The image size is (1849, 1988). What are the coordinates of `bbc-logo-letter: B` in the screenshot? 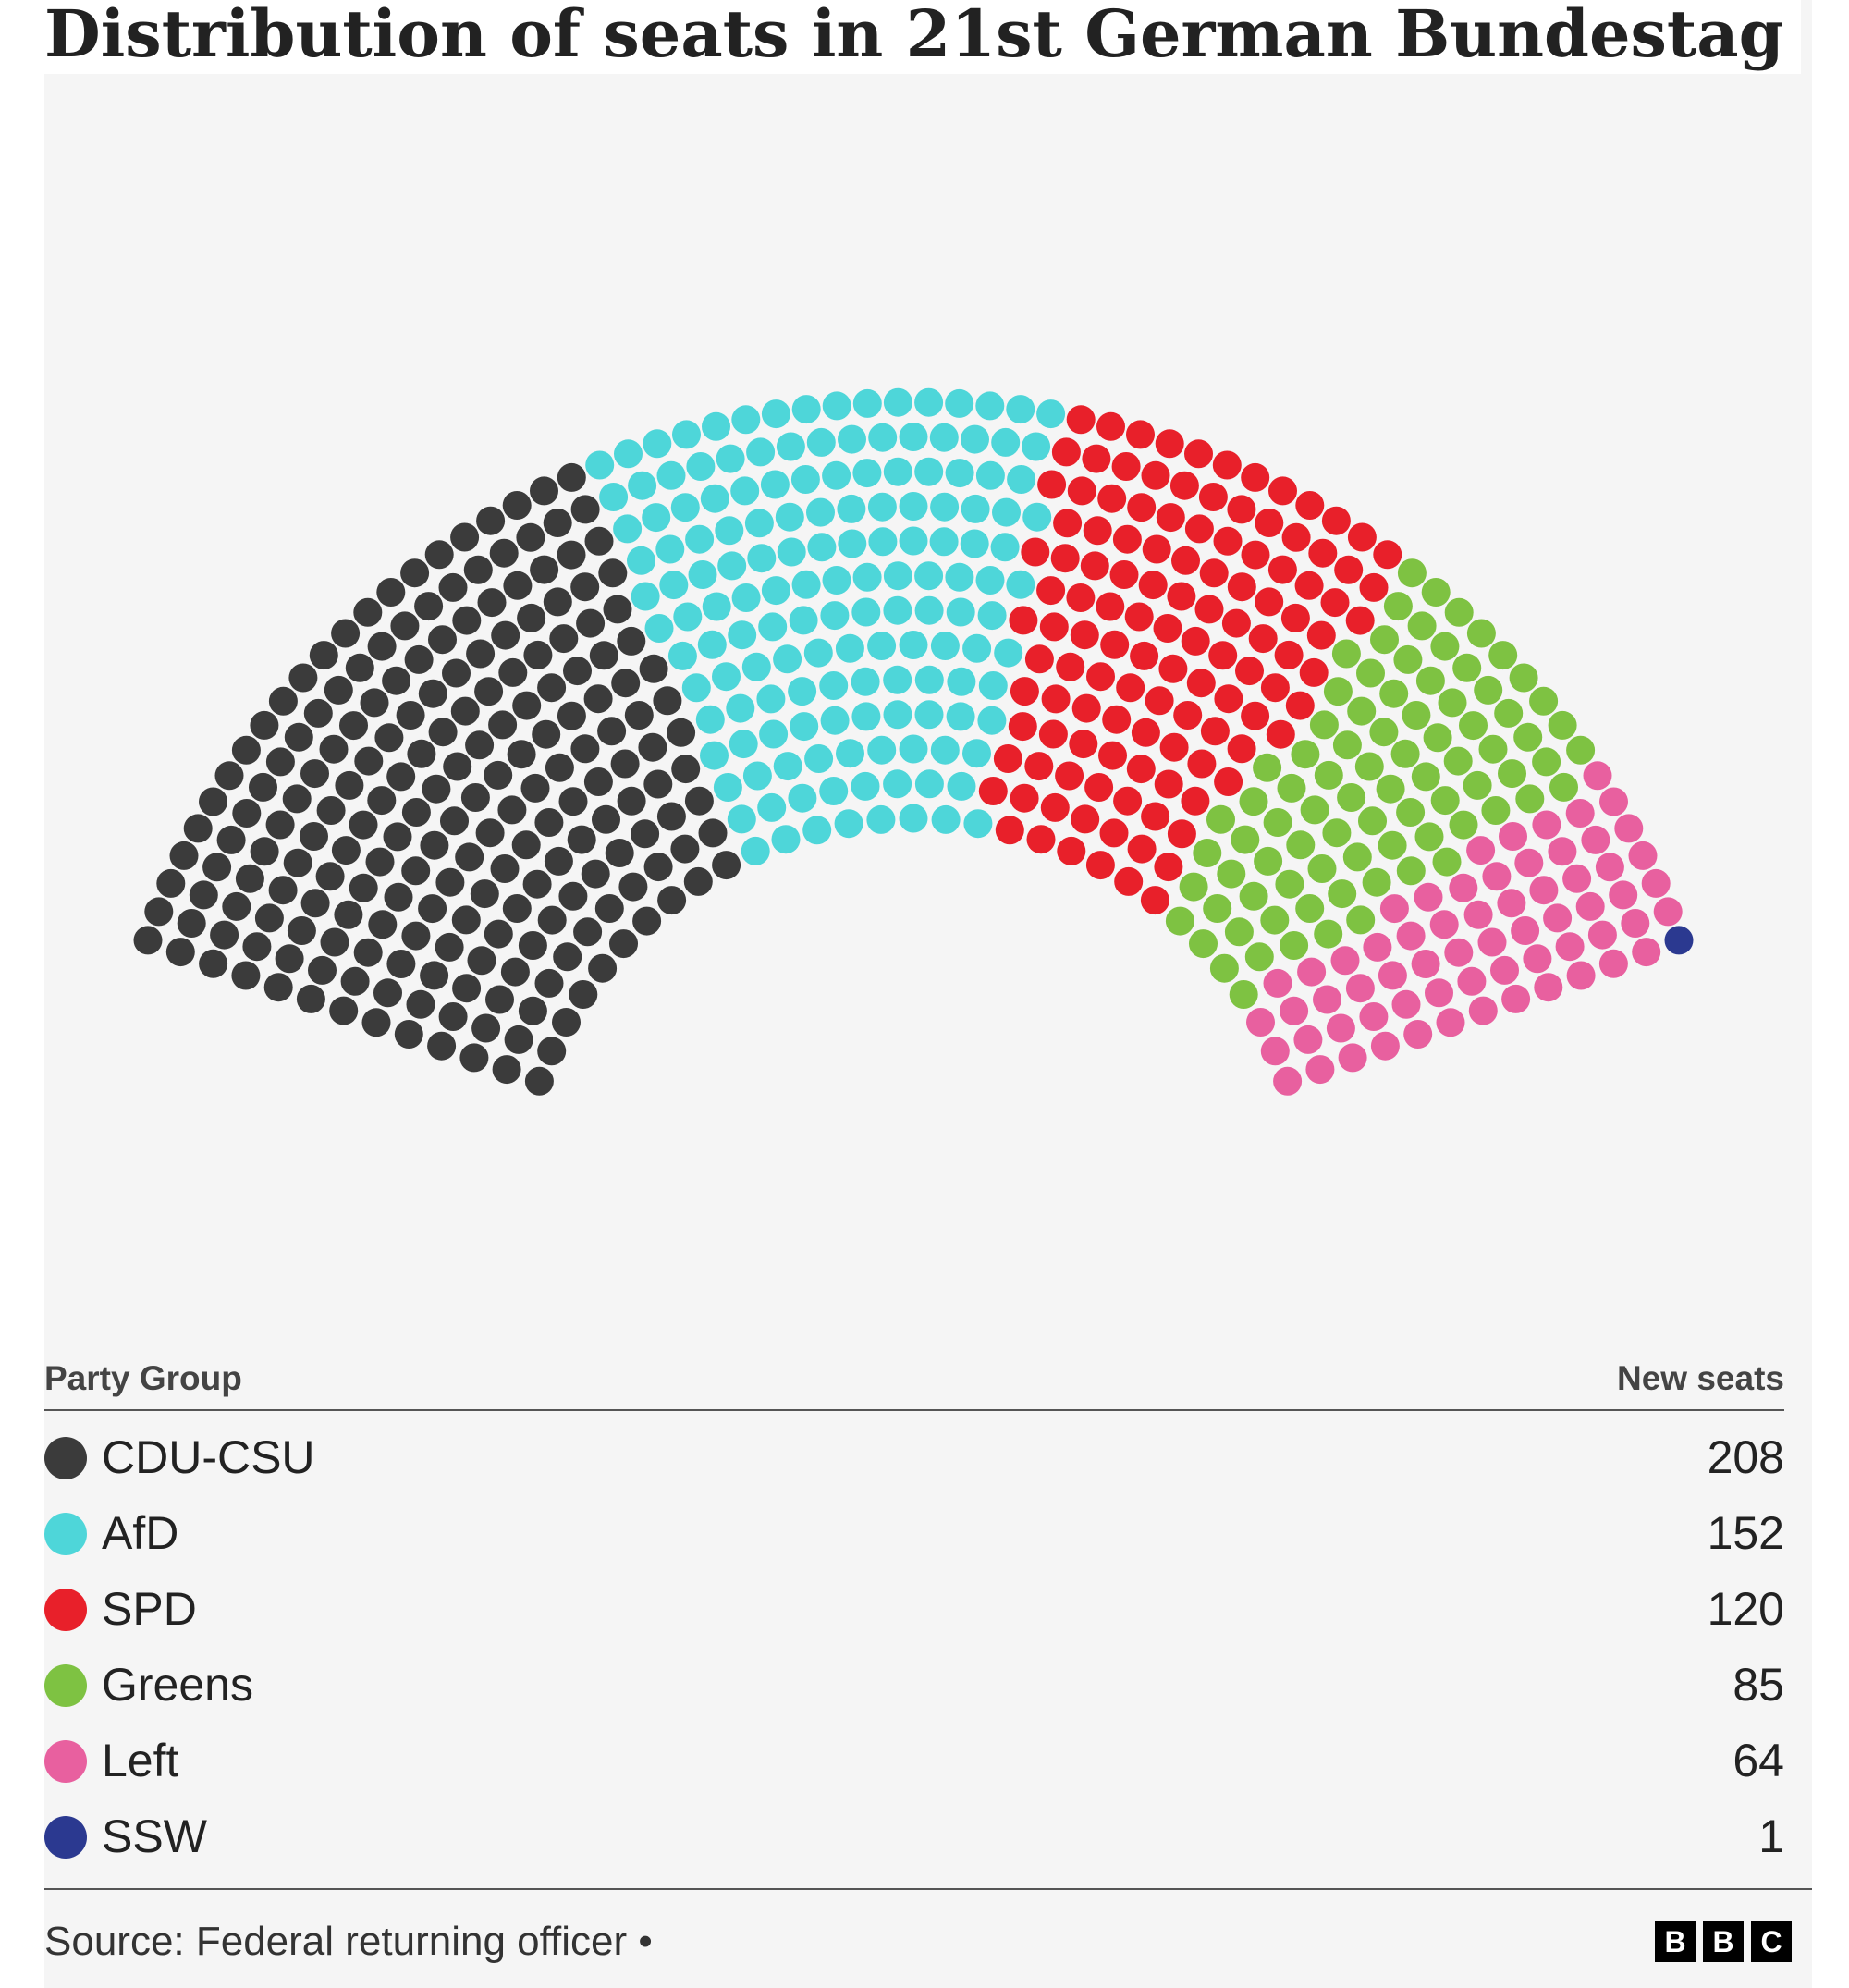 It's located at (1675, 1941).